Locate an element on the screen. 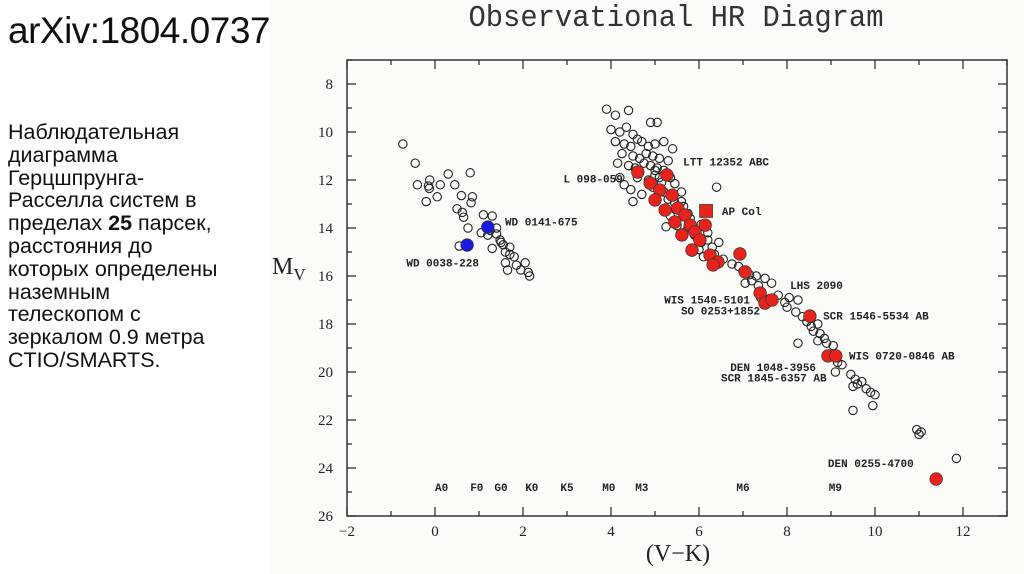 This screenshot has height=574, width=1024. star-annotation: WD 0141-675 is located at coordinates (541, 224).